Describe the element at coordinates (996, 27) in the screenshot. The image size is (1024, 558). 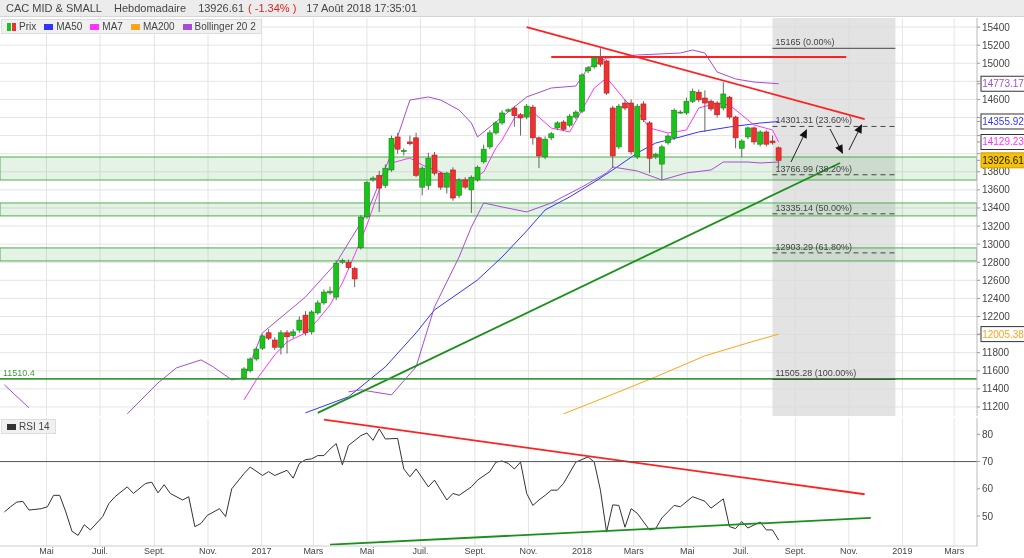
I see `y-tick-label: 15400` at that location.